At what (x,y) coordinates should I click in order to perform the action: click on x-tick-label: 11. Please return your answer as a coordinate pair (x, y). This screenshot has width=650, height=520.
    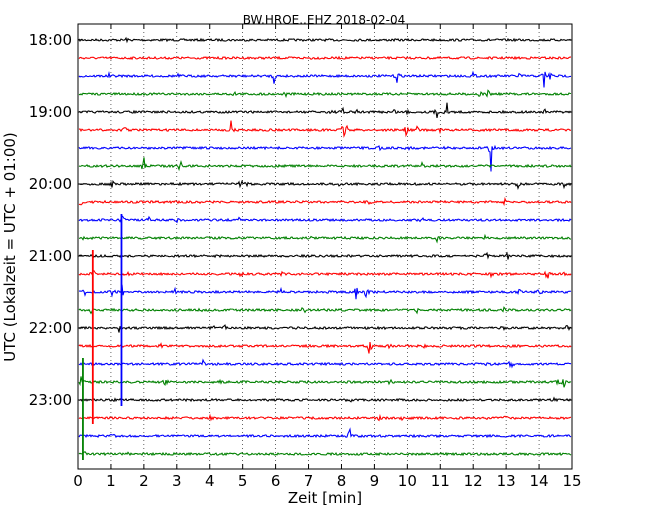
    Looking at the image, I should click on (440, 481).